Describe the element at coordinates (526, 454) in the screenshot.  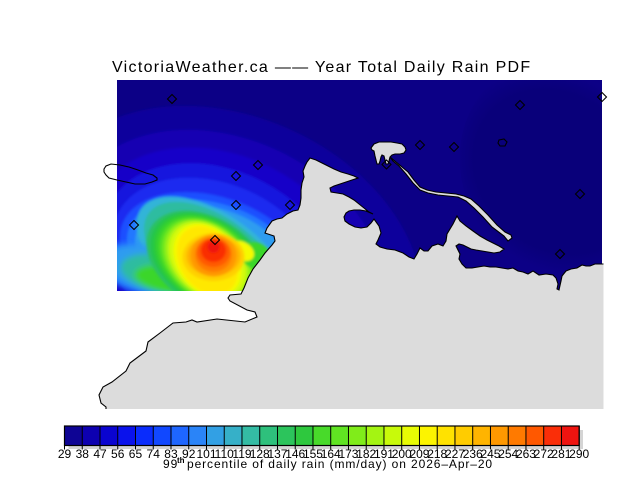
I see `svg-text: 263` at that location.